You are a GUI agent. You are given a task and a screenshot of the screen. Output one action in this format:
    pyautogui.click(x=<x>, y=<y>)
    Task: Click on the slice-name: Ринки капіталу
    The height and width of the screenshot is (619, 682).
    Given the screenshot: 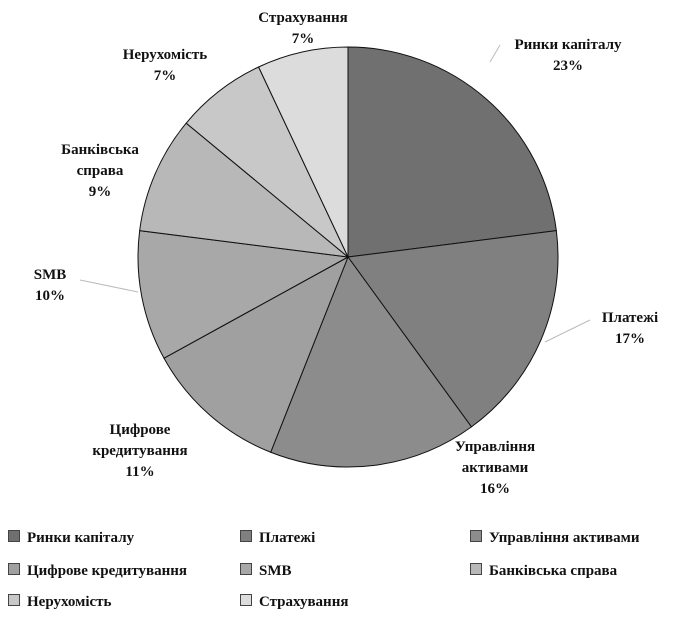 What is the action you would take?
    pyautogui.click(x=568, y=45)
    